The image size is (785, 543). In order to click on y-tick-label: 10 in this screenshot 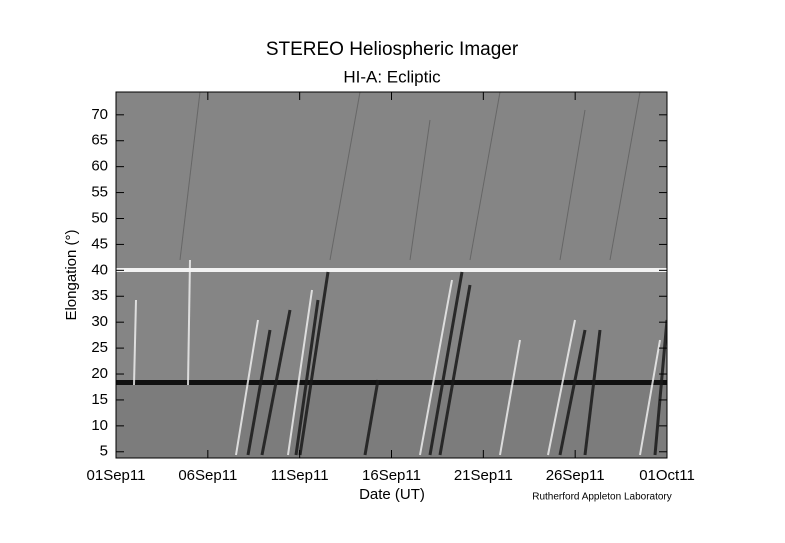, I will do `click(99, 425)`.